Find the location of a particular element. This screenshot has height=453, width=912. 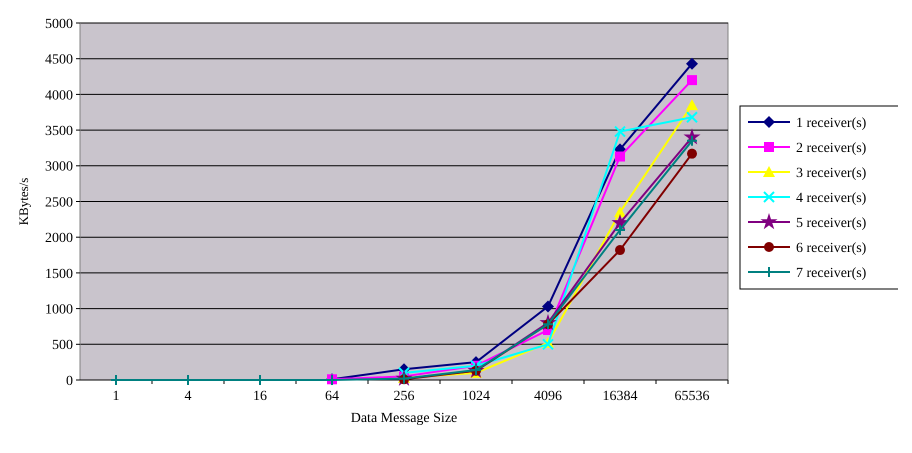

legend-label: 2 receiver(s) is located at coordinates (831, 148).